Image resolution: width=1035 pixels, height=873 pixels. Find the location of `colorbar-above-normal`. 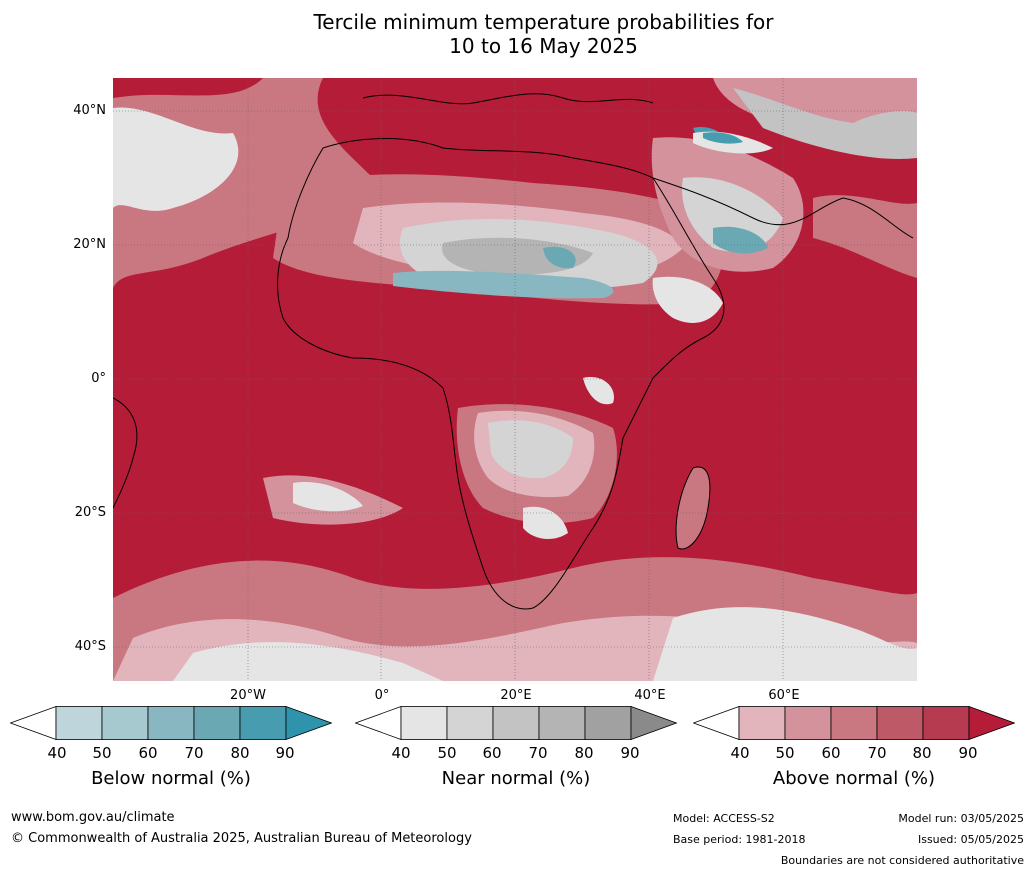

colorbar-above-normal is located at coordinates (854, 723).